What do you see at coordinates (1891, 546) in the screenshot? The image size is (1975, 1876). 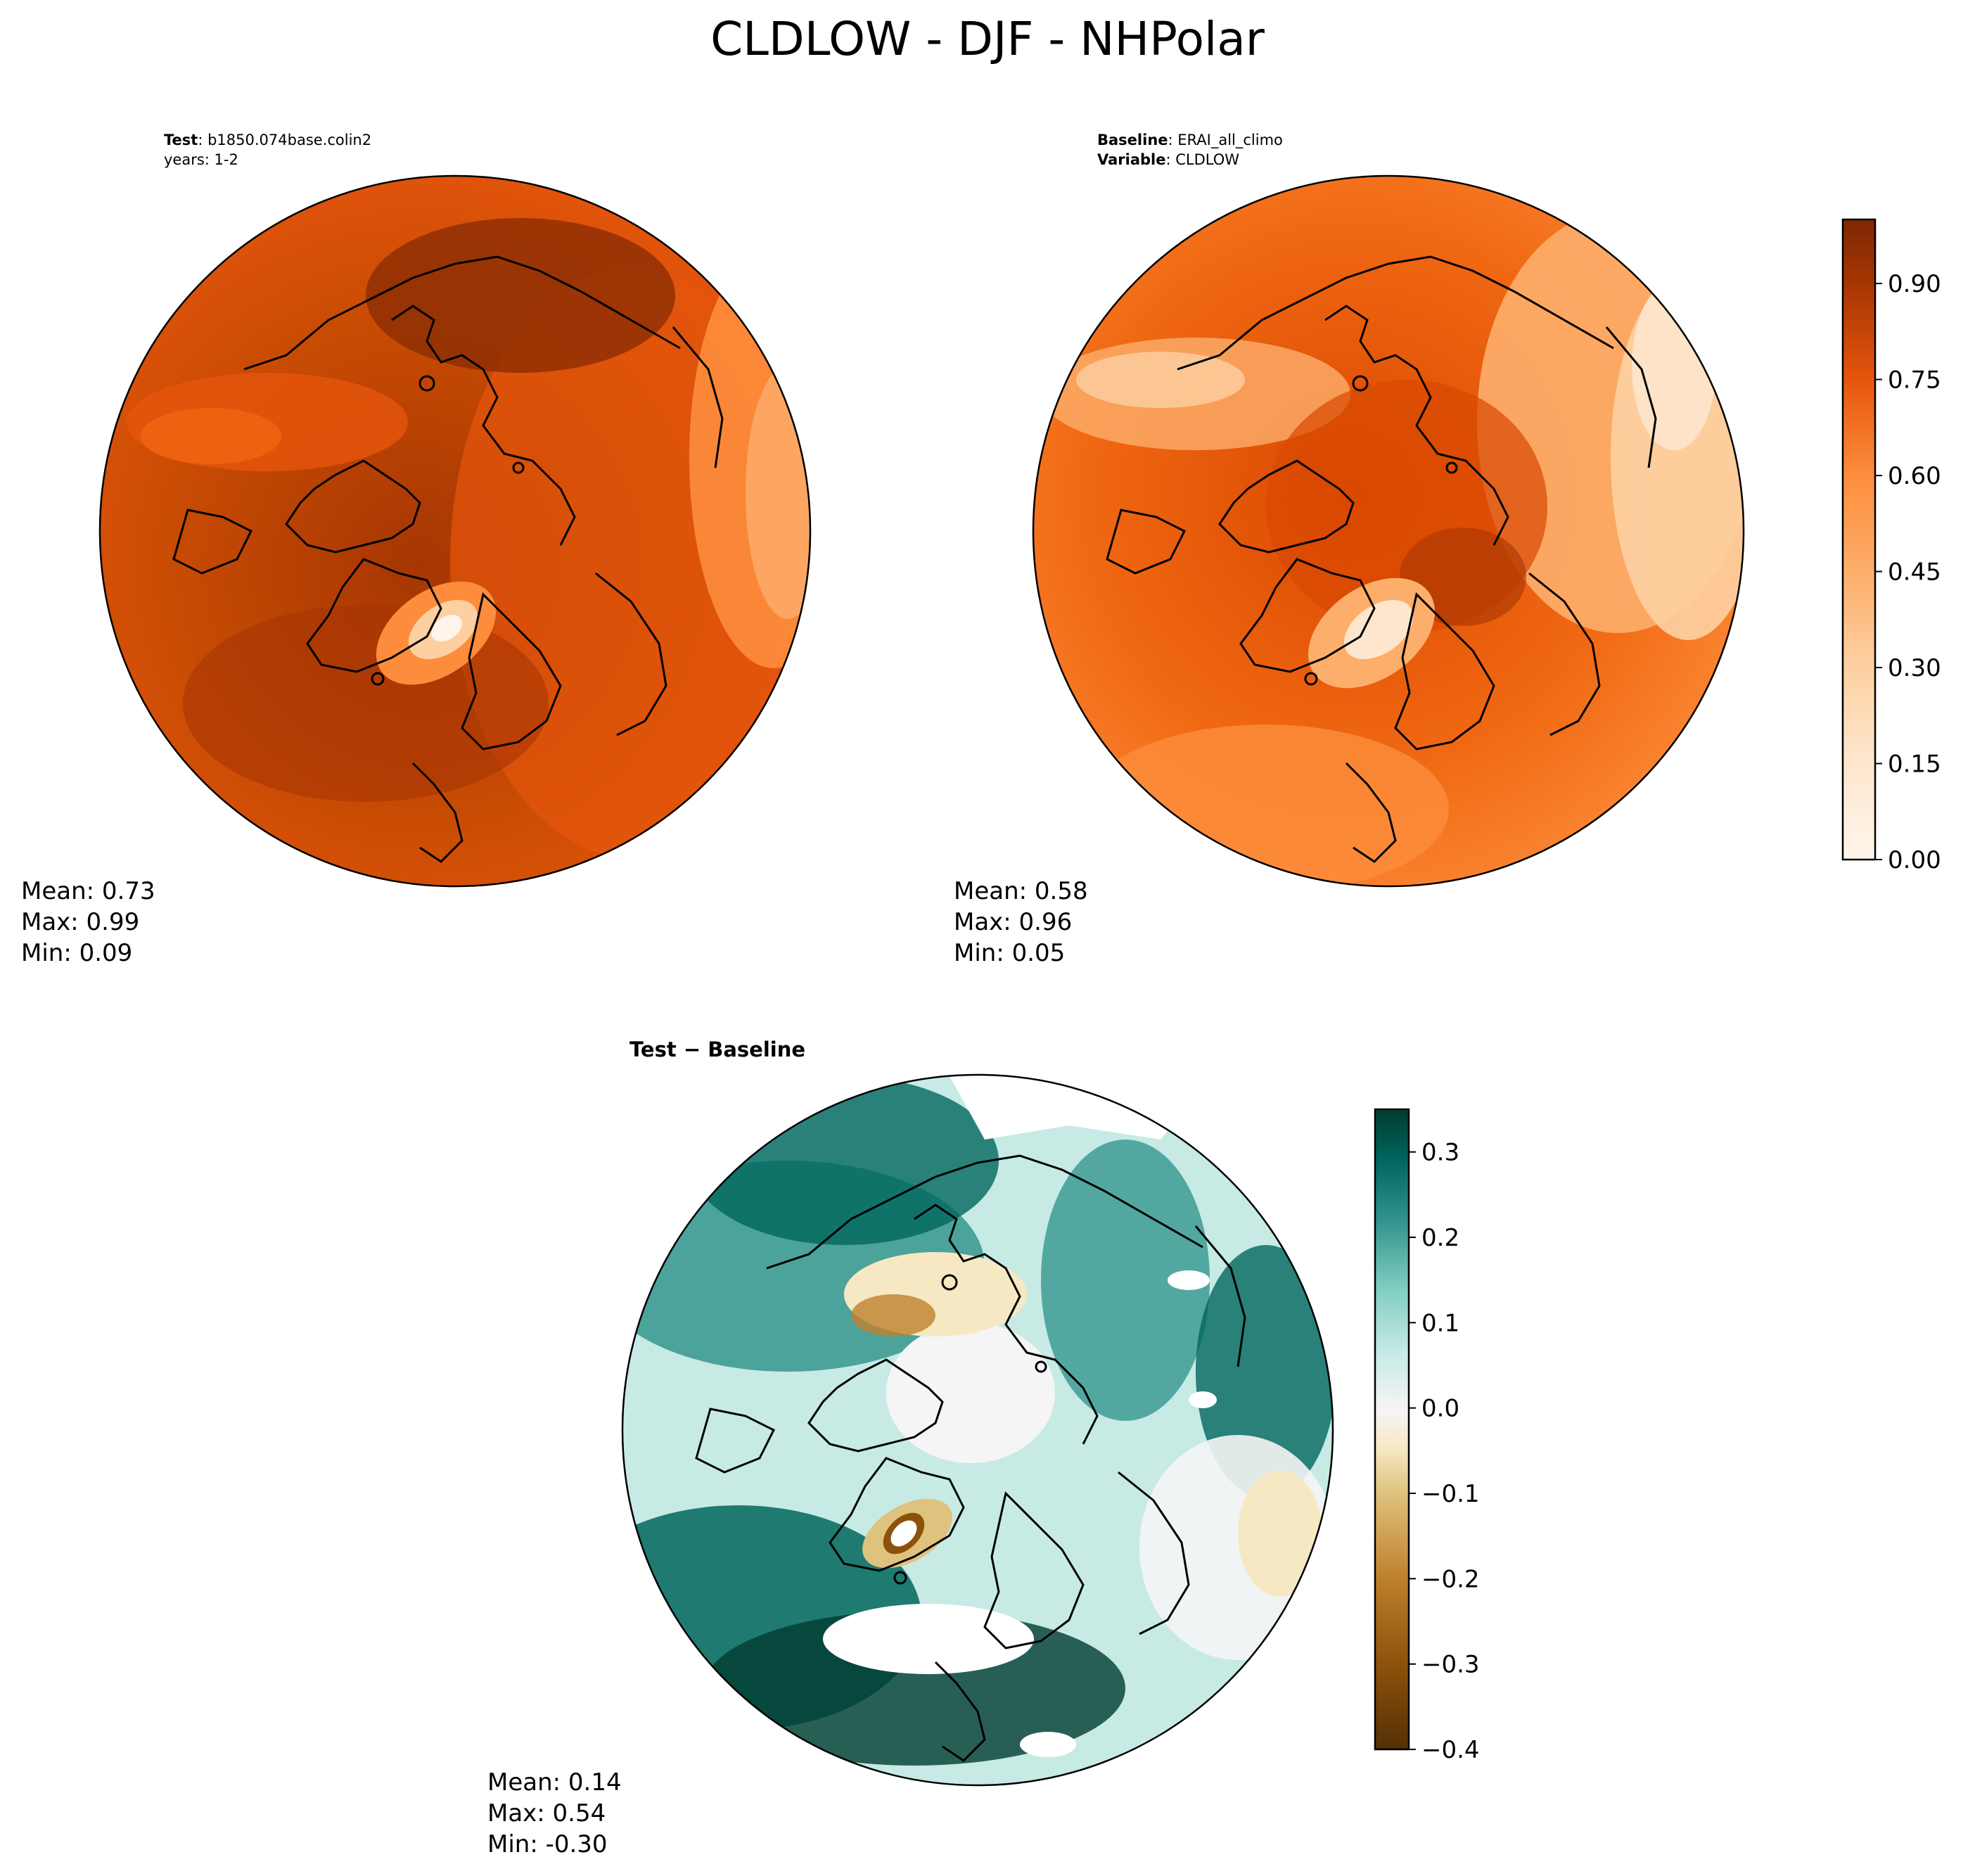 I see `colorbar-sequential: 0.00 0.15 0.30 0.45 0.60 0.75 0.90` at bounding box center [1891, 546].